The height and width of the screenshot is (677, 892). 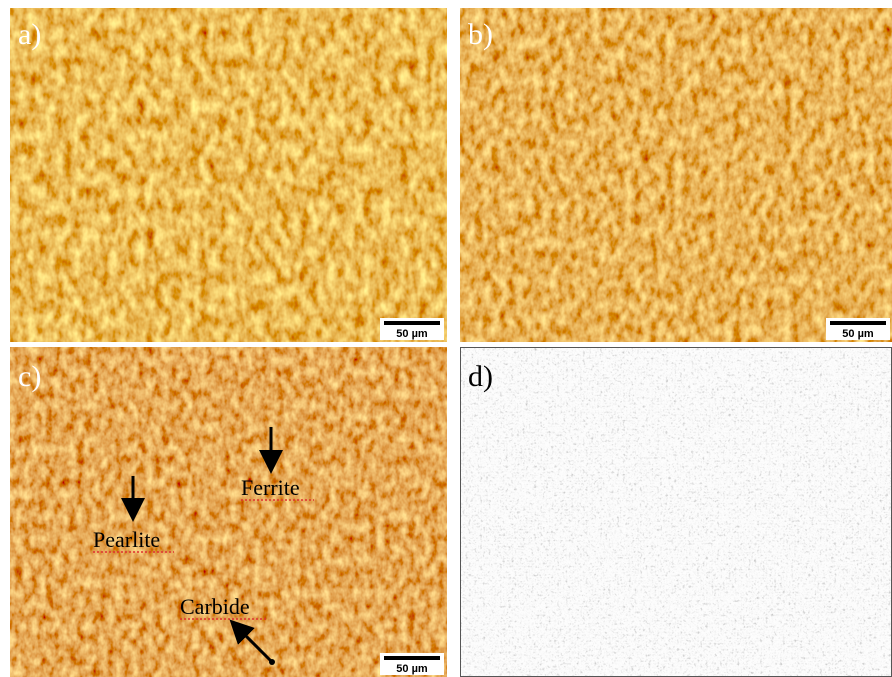 I want to click on panel-label: d), so click(x=480, y=376).